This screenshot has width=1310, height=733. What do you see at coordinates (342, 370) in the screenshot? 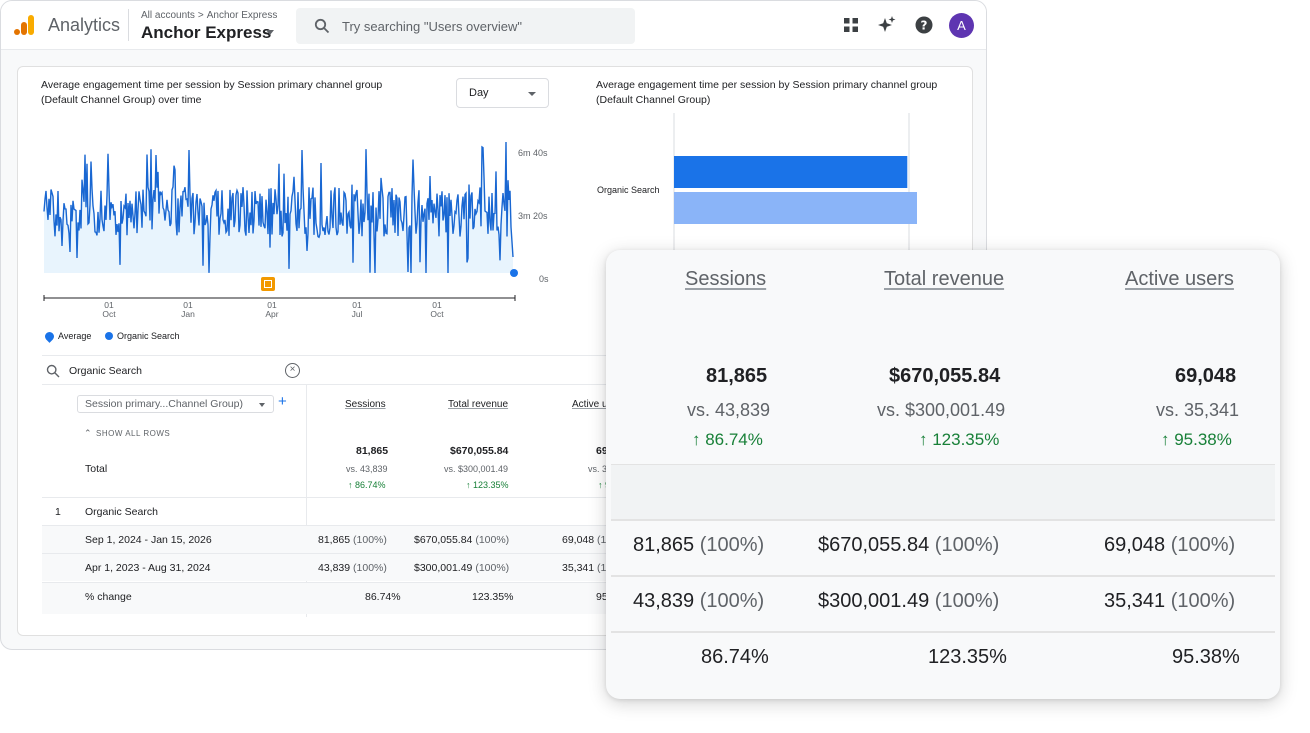
I see `table-filter: Organic Search ×` at bounding box center [342, 370].